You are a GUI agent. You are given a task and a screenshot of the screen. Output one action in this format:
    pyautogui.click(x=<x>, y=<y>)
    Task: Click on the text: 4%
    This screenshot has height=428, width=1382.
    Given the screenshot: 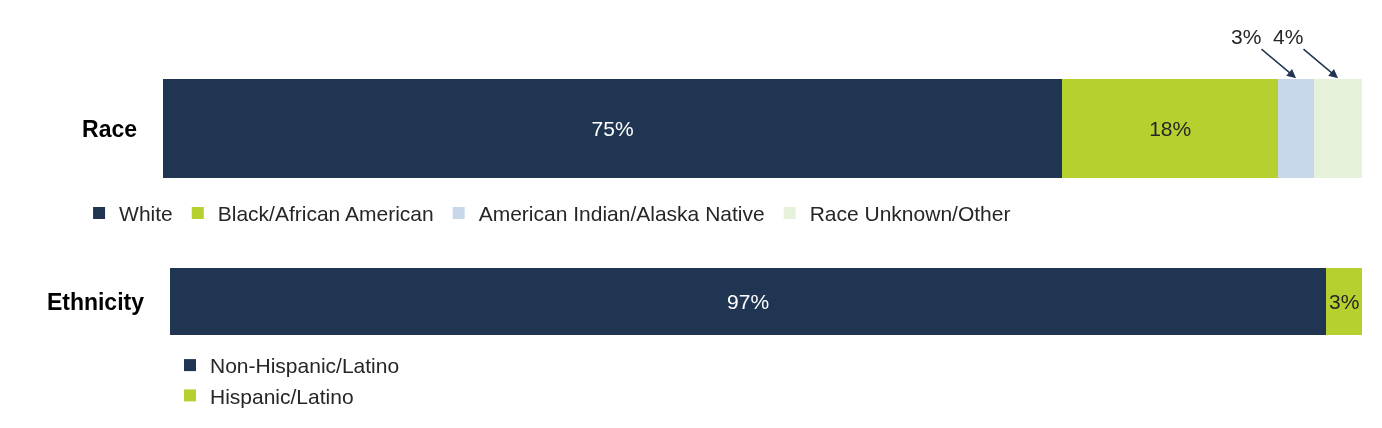 What is the action you would take?
    pyautogui.click(x=1288, y=36)
    